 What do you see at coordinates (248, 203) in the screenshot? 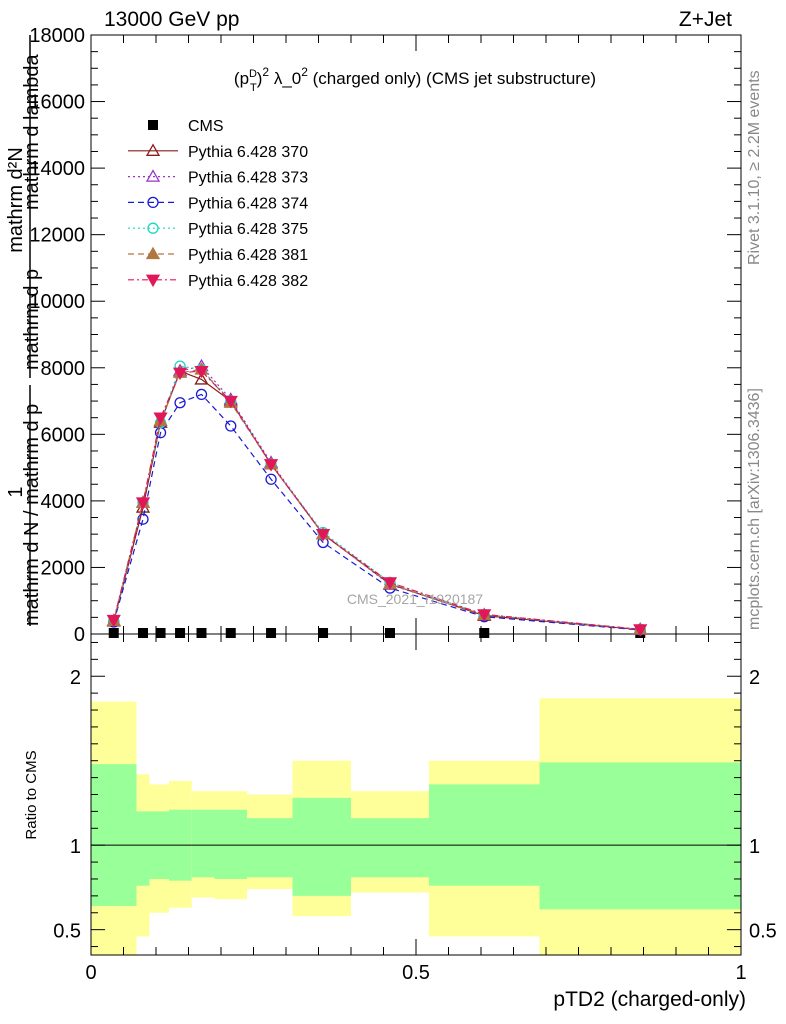
I see `legend-label: Pythia 6.428 374` at bounding box center [248, 203].